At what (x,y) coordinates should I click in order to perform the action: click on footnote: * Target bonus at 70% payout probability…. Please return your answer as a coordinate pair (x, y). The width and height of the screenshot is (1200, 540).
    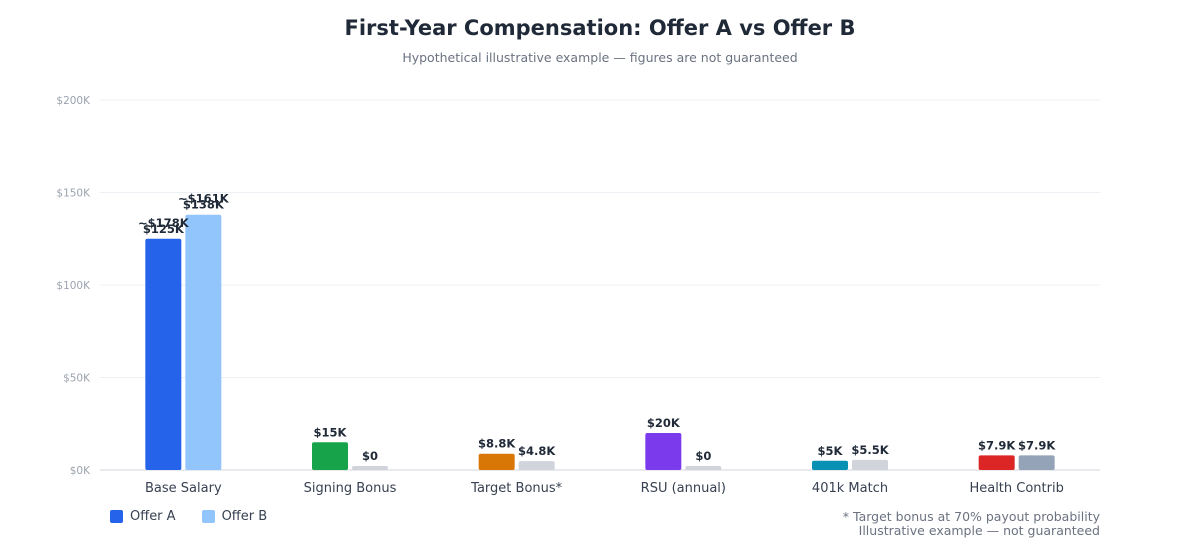
    Looking at the image, I should click on (971, 524).